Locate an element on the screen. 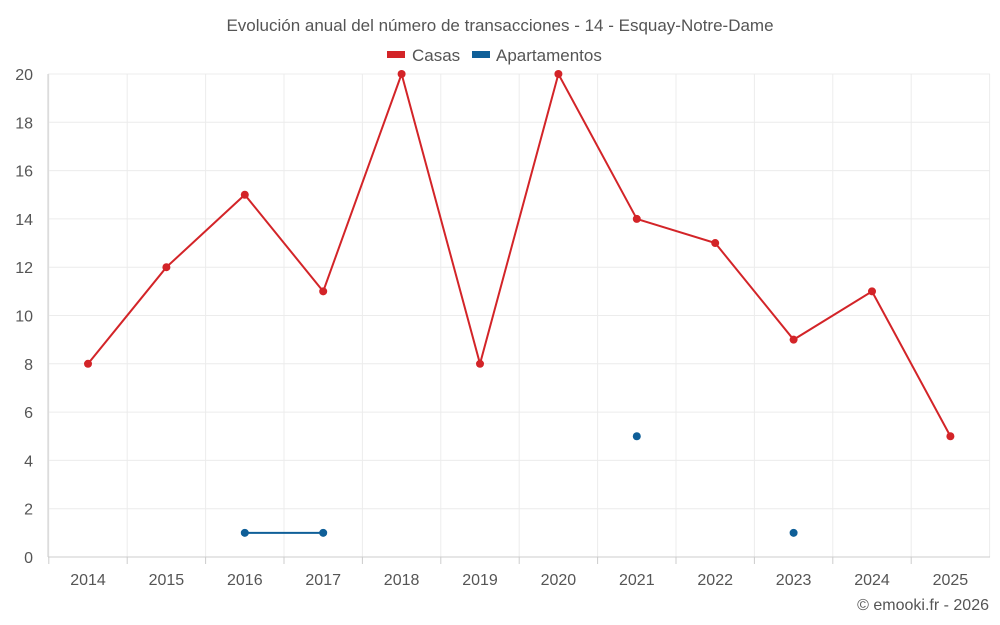  y-tick-label: 10 is located at coordinates (24, 317).